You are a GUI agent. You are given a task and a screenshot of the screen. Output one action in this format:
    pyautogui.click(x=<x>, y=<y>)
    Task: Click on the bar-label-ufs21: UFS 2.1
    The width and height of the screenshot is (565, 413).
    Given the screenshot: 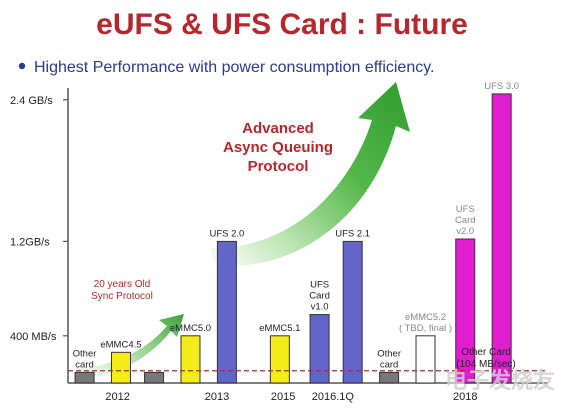 What is the action you would take?
    pyautogui.click(x=352, y=233)
    